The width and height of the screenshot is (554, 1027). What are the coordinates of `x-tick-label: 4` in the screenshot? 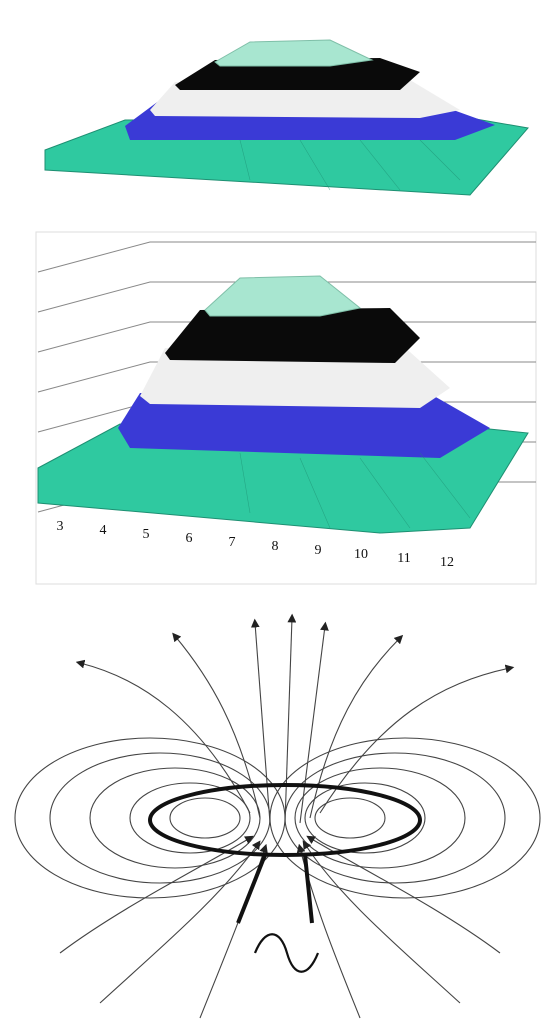 It's located at (103, 530).